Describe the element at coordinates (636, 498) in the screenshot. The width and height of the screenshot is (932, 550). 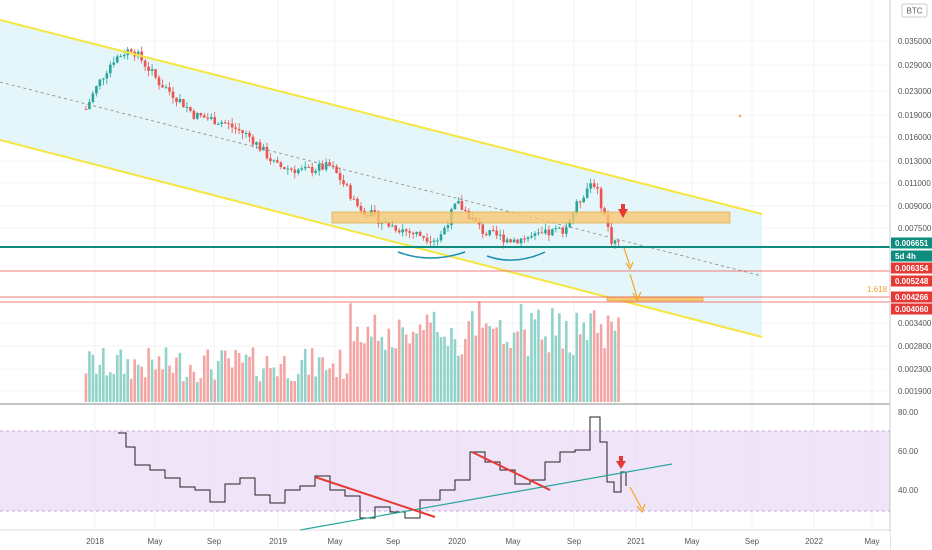
I see `rsi-path-arrow` at that location.